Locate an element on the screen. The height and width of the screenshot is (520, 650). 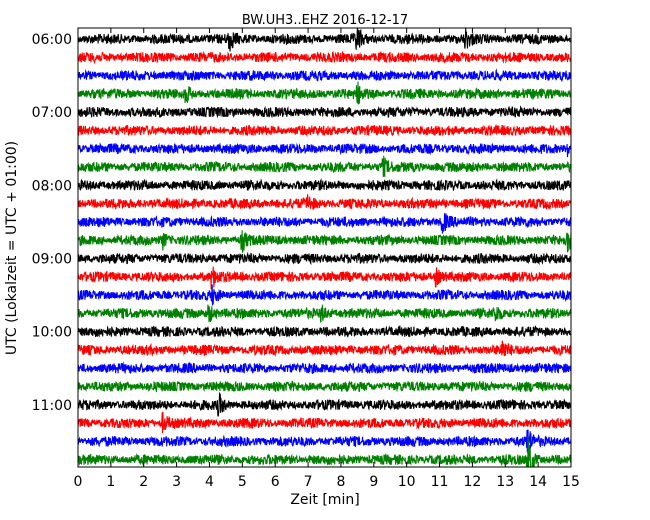
x-tick-label-1: 1 is located at coordinates (110, 482).